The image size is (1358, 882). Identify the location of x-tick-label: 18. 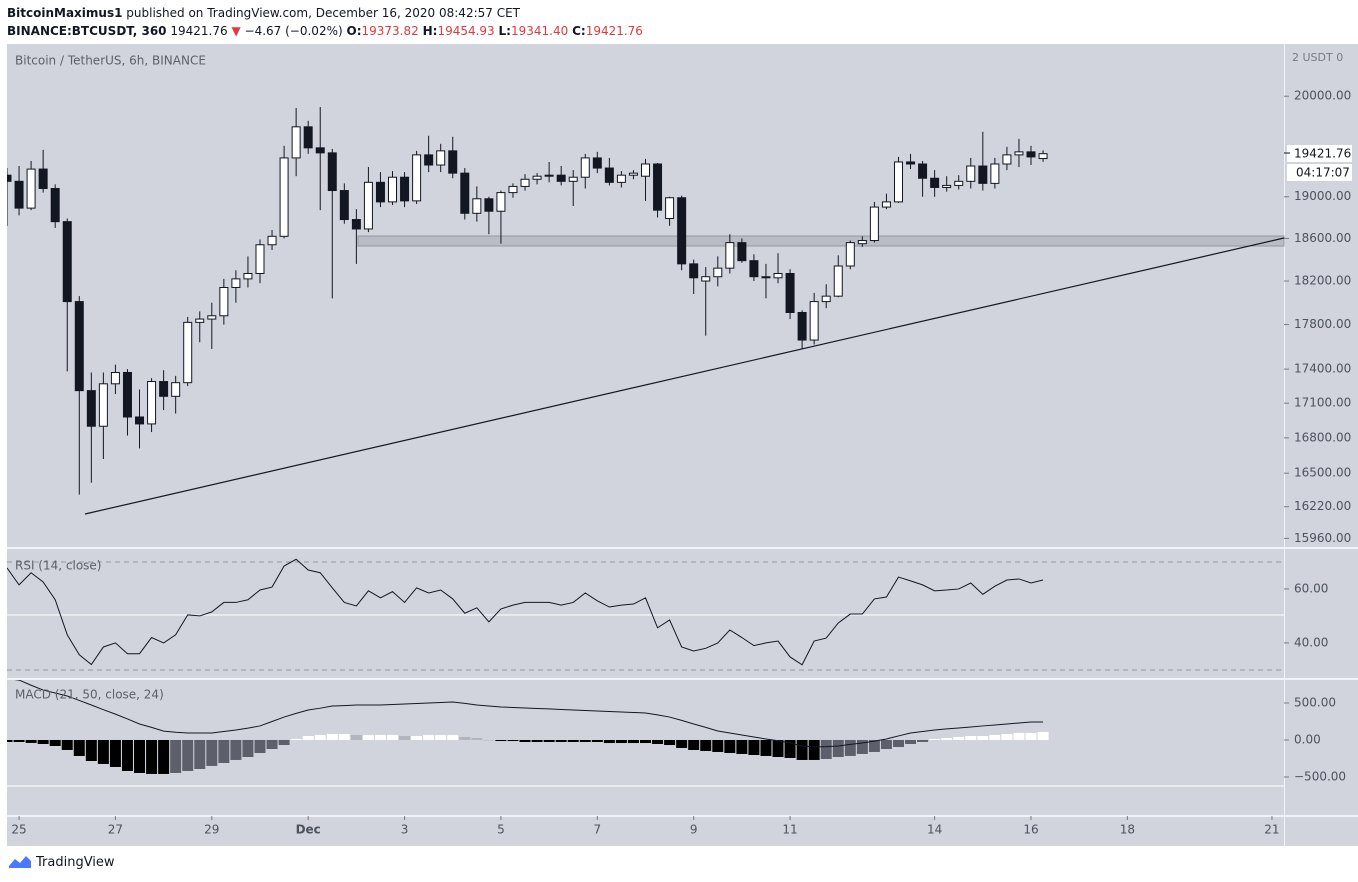
(1127, 830).